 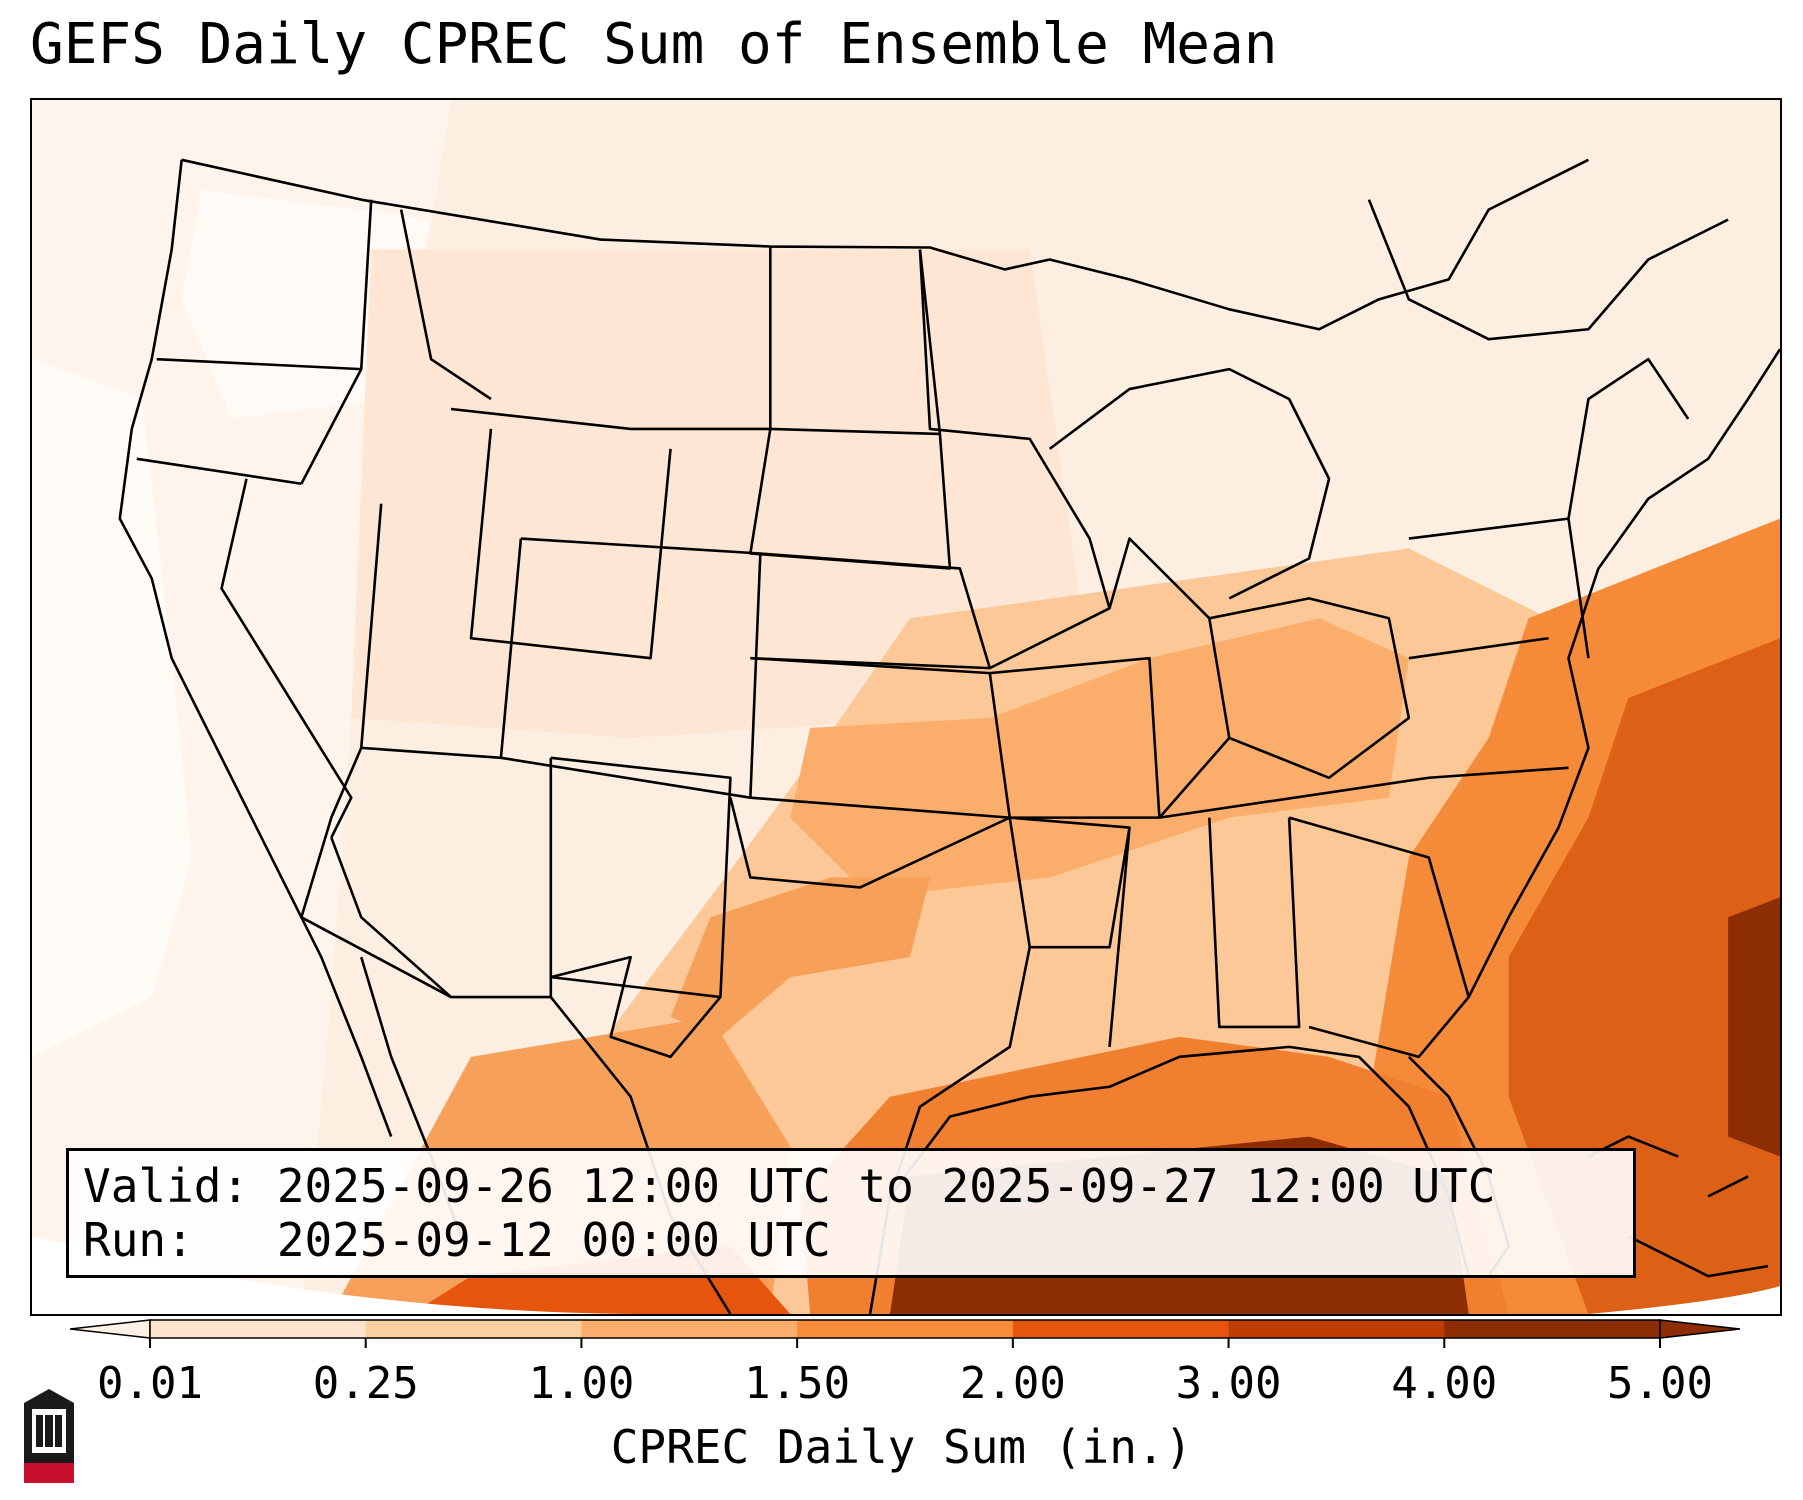 What do you see at coordinates (797, 1383) in the screenshot?
I see `colorbar-tick-label: 1.50` at bounding box center [797, 1383].